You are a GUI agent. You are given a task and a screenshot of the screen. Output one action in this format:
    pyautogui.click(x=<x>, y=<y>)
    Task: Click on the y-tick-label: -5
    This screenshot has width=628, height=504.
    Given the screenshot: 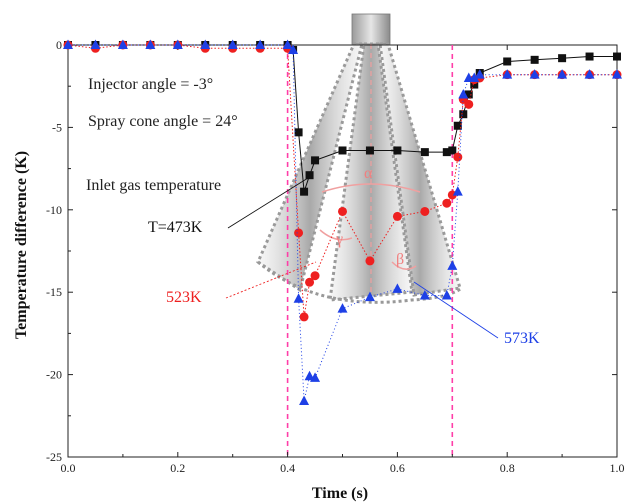 What is the action you would take?
    pyautogui.click(x=57, y=127)
    